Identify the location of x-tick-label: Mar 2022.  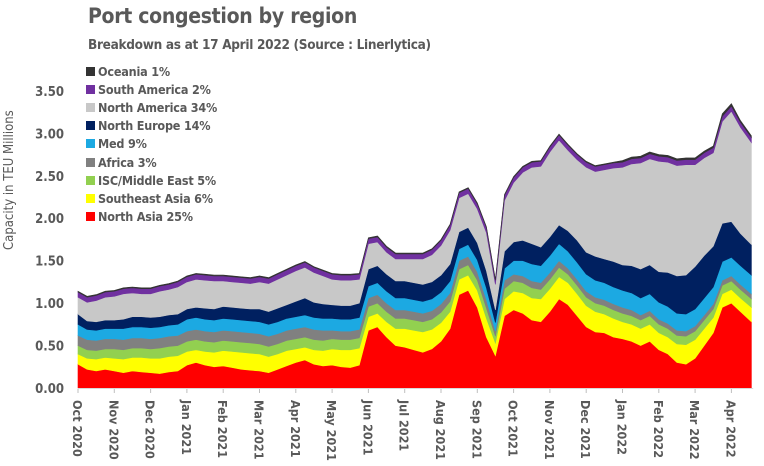
(694, 430).